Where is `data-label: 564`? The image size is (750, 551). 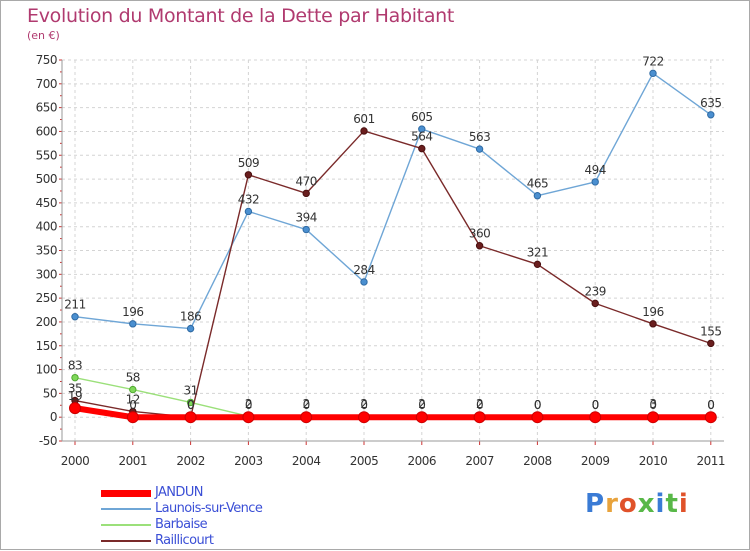
data-label: 564 is located at coordinates (421, 137).